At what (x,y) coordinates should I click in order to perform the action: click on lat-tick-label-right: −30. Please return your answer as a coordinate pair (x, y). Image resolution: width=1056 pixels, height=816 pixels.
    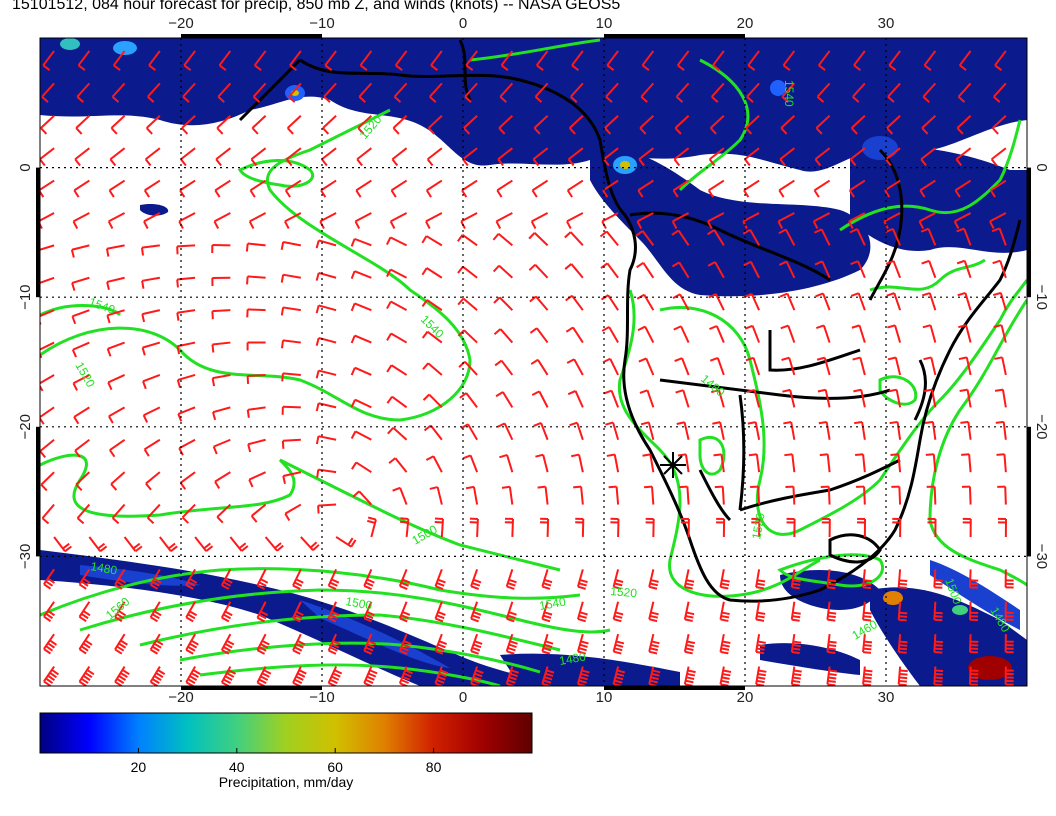
    Looking at the image, I should click on (1041, 556).